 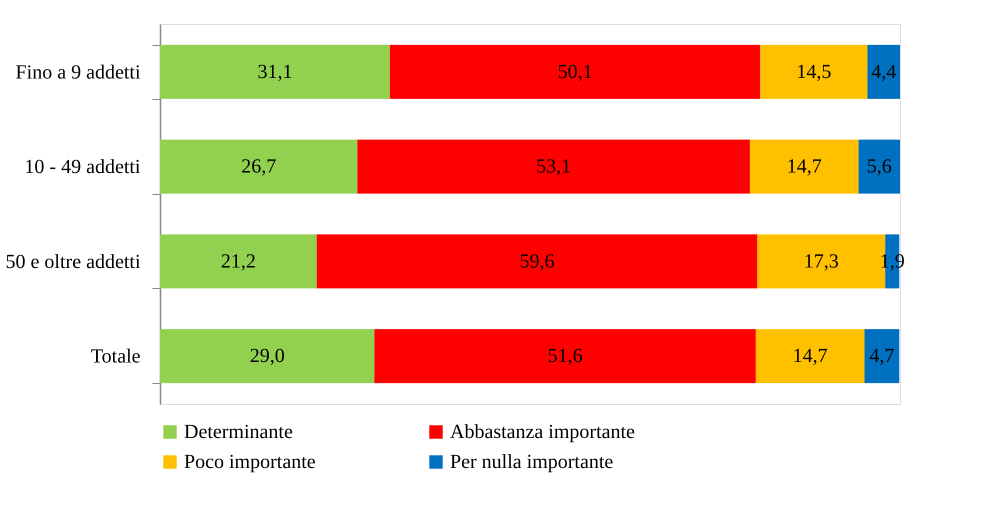 I want to click on data-label: 50,1, so click(x=575, y=71).